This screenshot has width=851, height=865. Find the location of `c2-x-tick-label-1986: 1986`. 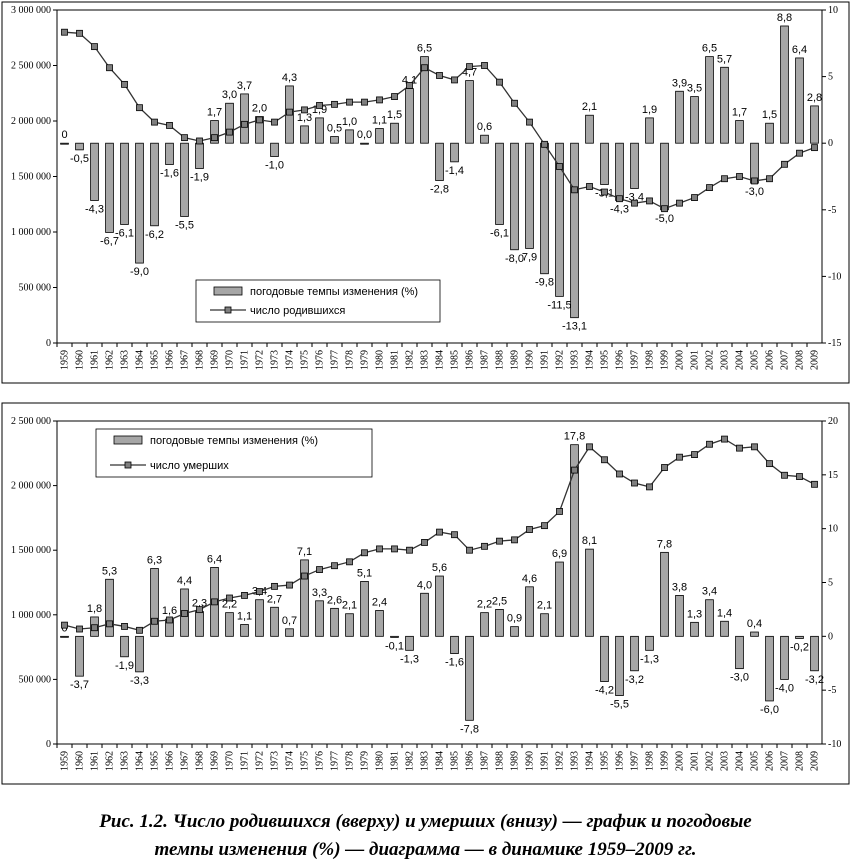

c2-x-tick-label-1986: 1986 is located at coordinates (470, 761).